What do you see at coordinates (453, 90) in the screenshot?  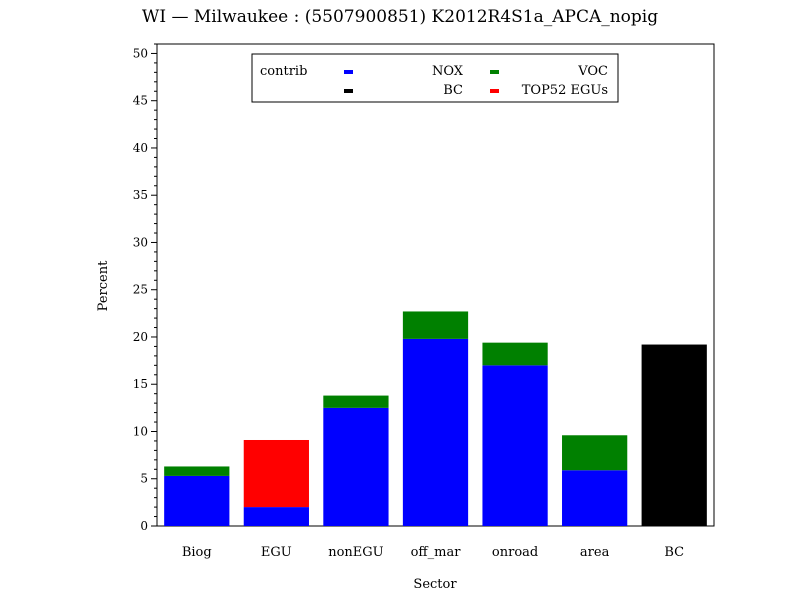 I see `legend-label: BC` at bounding box center [453, 90].